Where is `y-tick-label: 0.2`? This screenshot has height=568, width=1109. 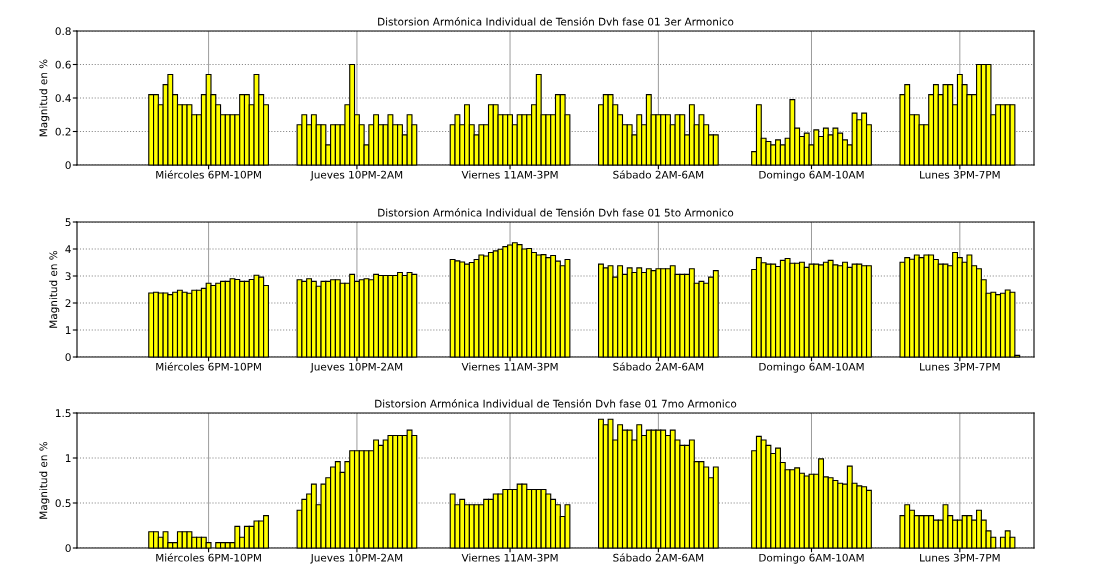
y-tick-label: 0.2 is located at coordinates (63, 131).